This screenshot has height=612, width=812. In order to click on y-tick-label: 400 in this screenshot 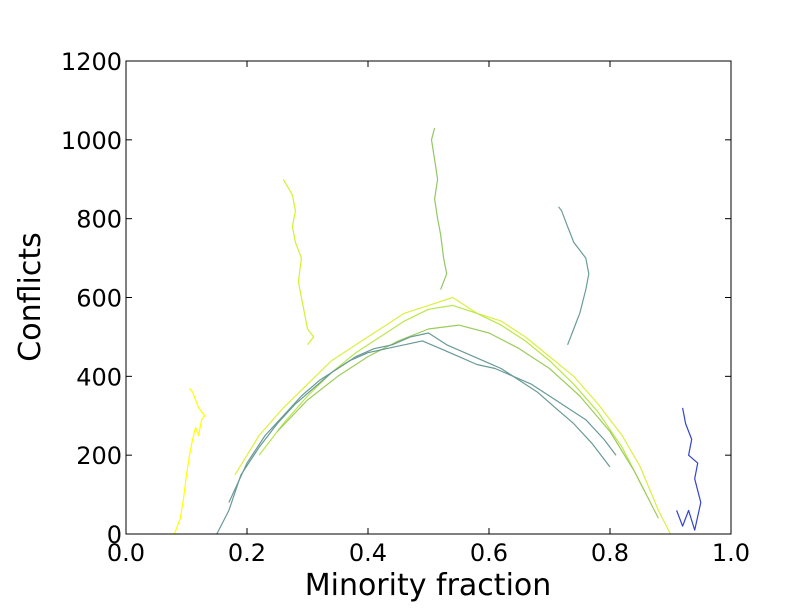, I will do `click(99, 377)`.